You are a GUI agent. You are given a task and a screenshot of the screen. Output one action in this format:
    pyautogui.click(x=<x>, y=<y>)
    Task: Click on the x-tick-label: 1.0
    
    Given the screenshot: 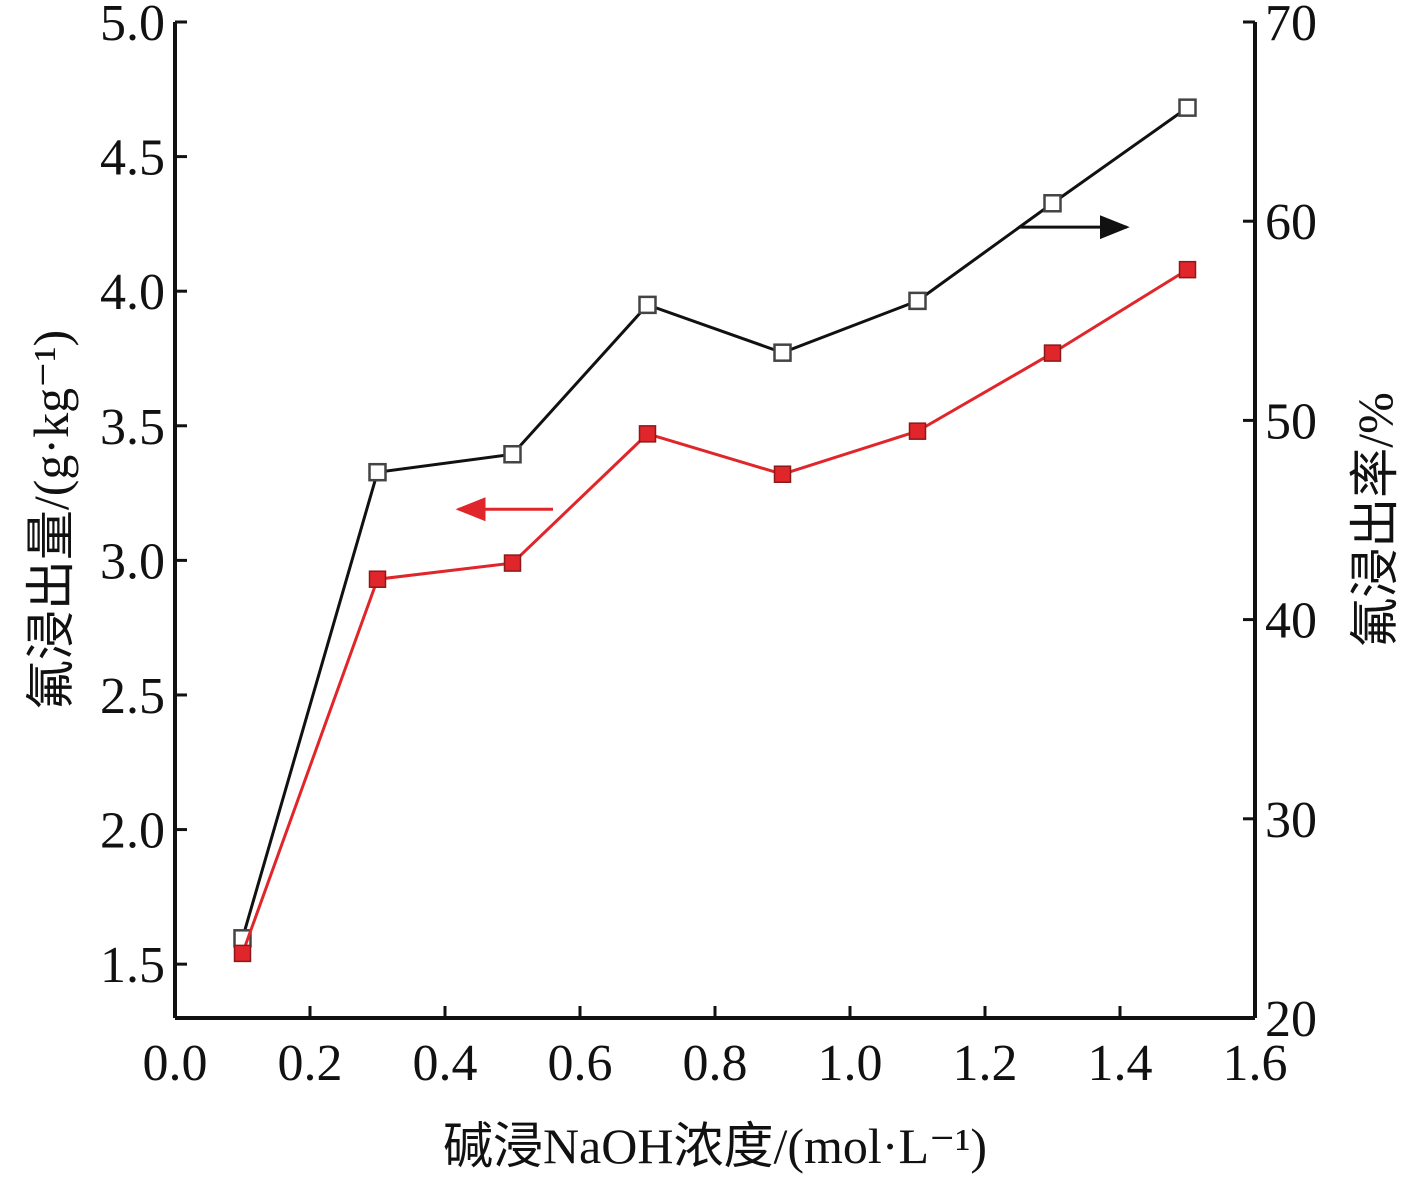 What is the action you would take?
    pyautogui.click(x=850, y=1063)
    